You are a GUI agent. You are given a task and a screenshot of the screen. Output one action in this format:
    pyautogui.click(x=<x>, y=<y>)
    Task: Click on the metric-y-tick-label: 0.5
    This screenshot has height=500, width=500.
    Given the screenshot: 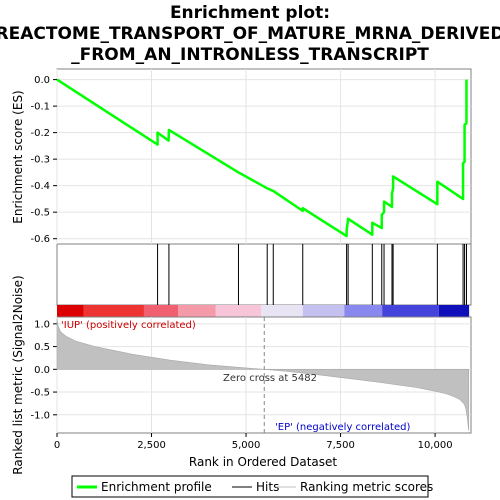 What is the action you would take?
    pyautogui.click(x=42, y=347)
    